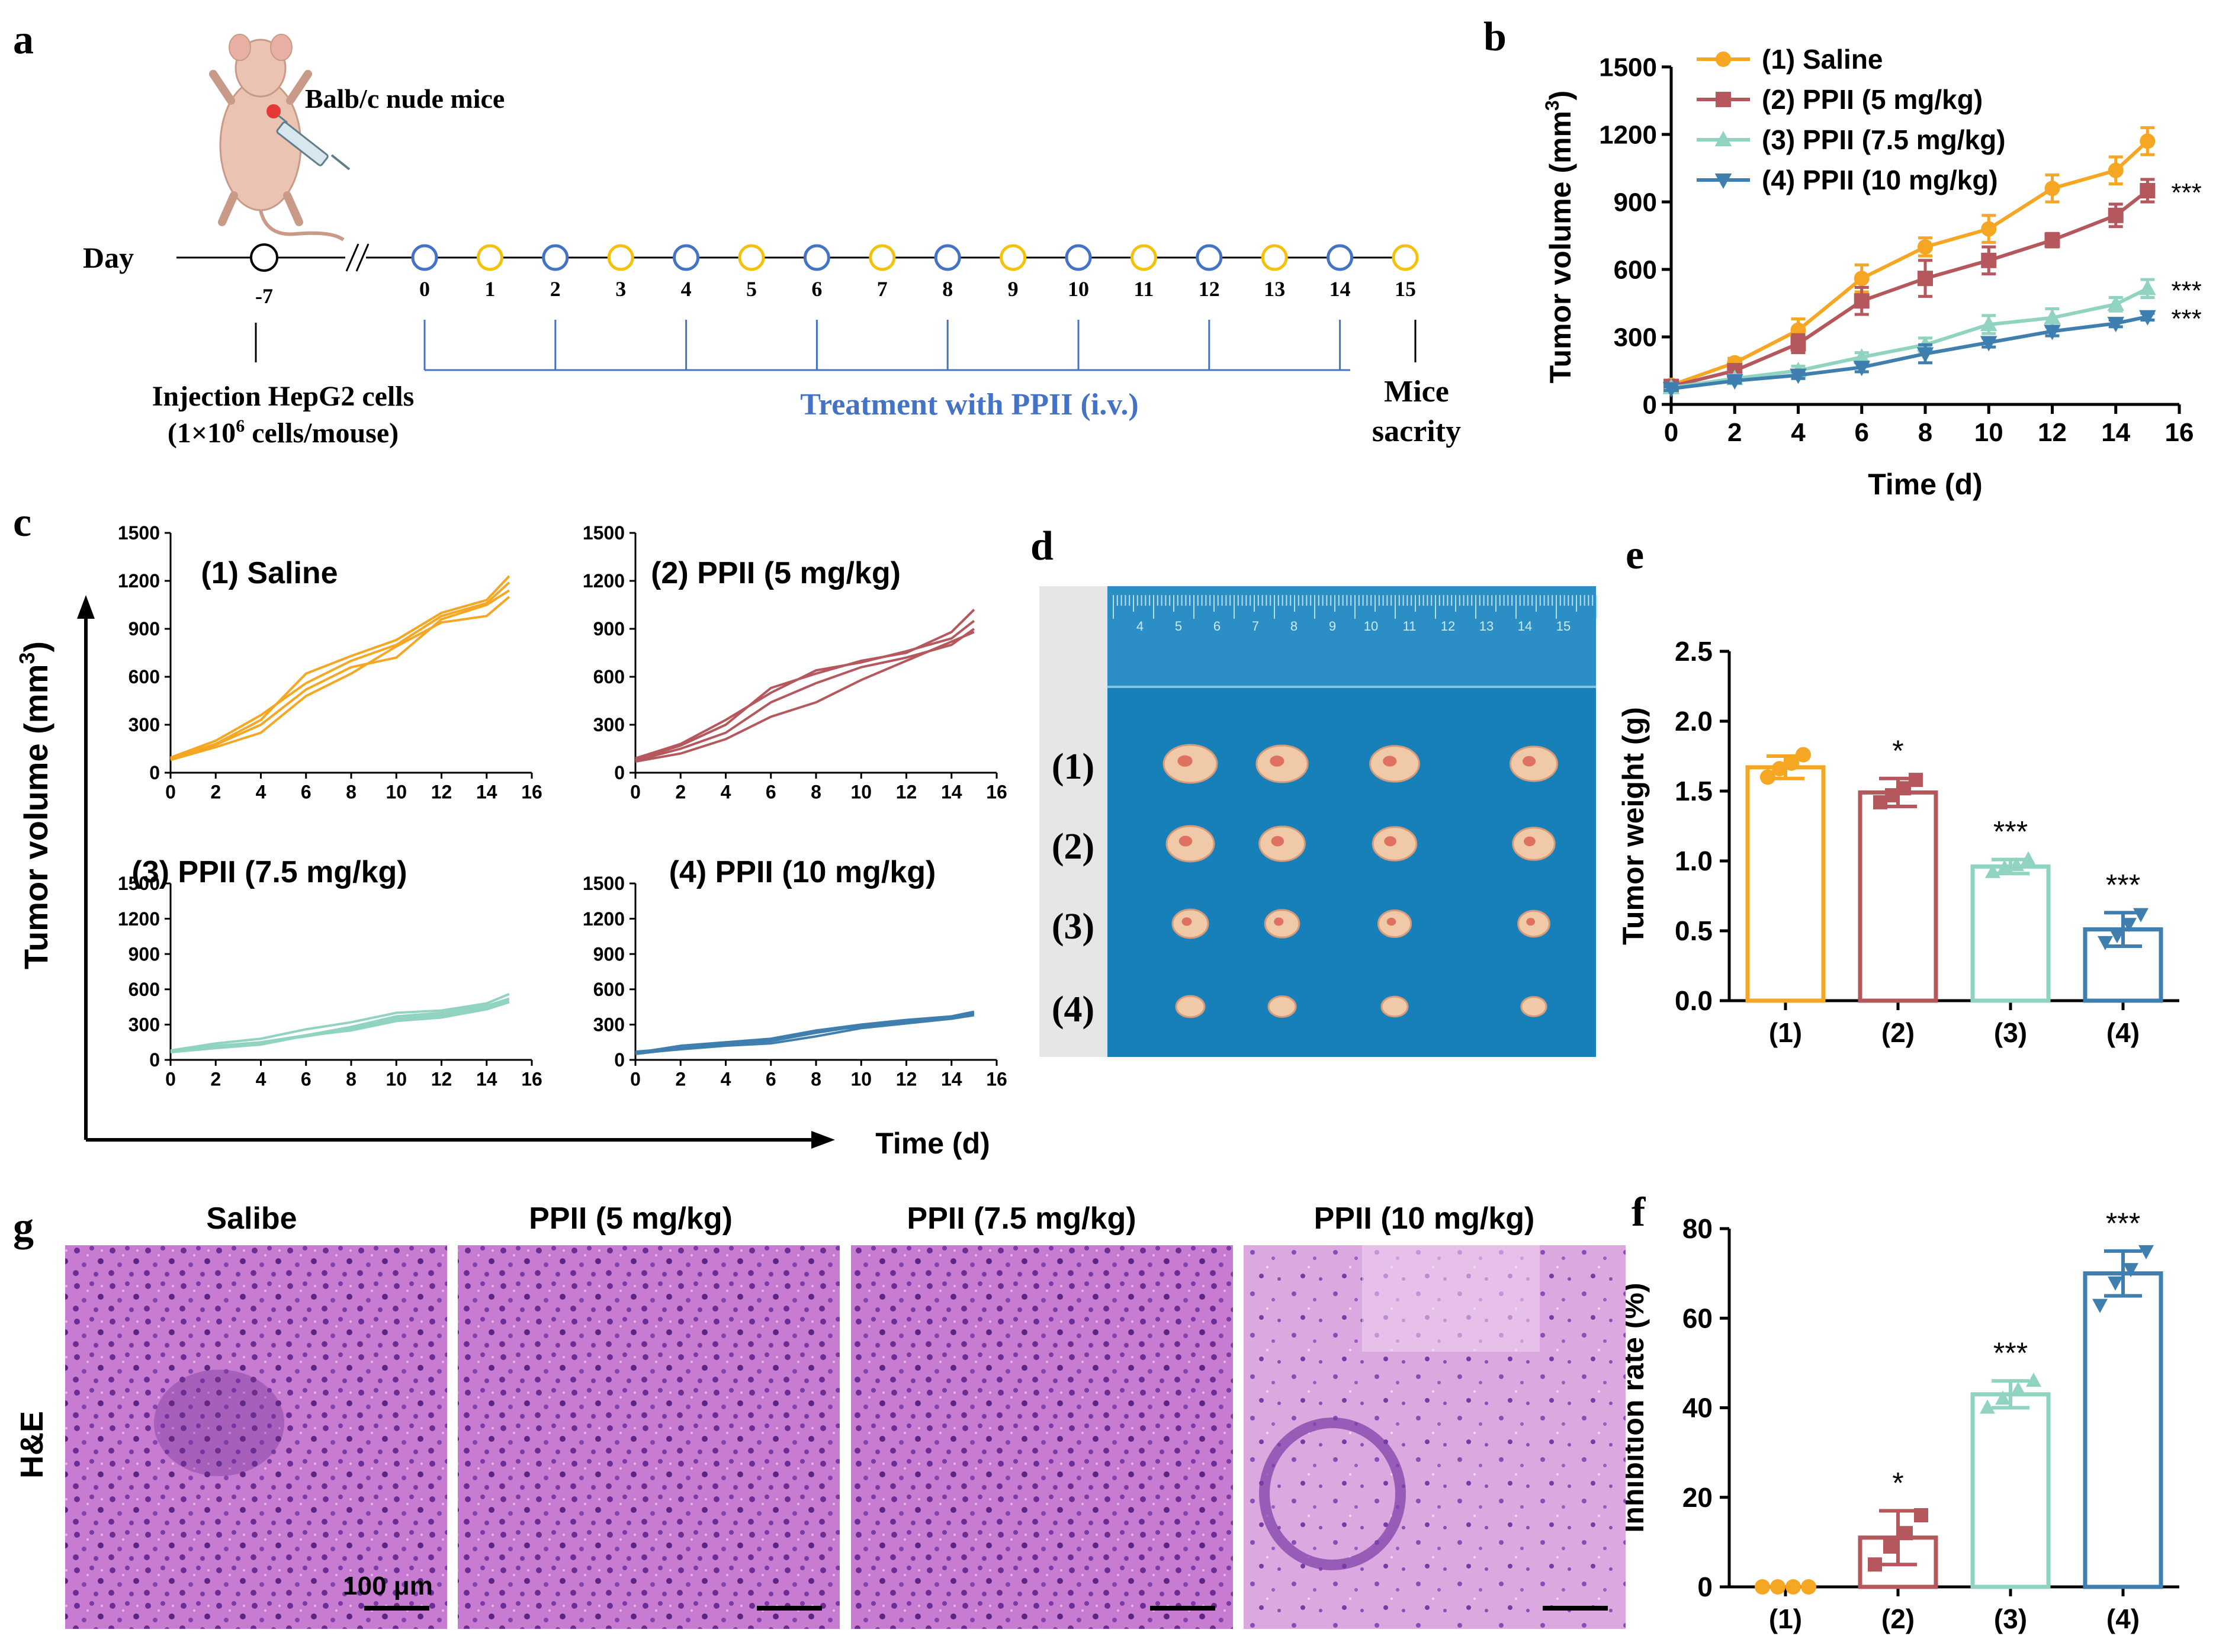  What do you see at coordinates (1525, 626) in the screenshot?
I see `ruler-number: 14` at bounding box center [1525, 626].